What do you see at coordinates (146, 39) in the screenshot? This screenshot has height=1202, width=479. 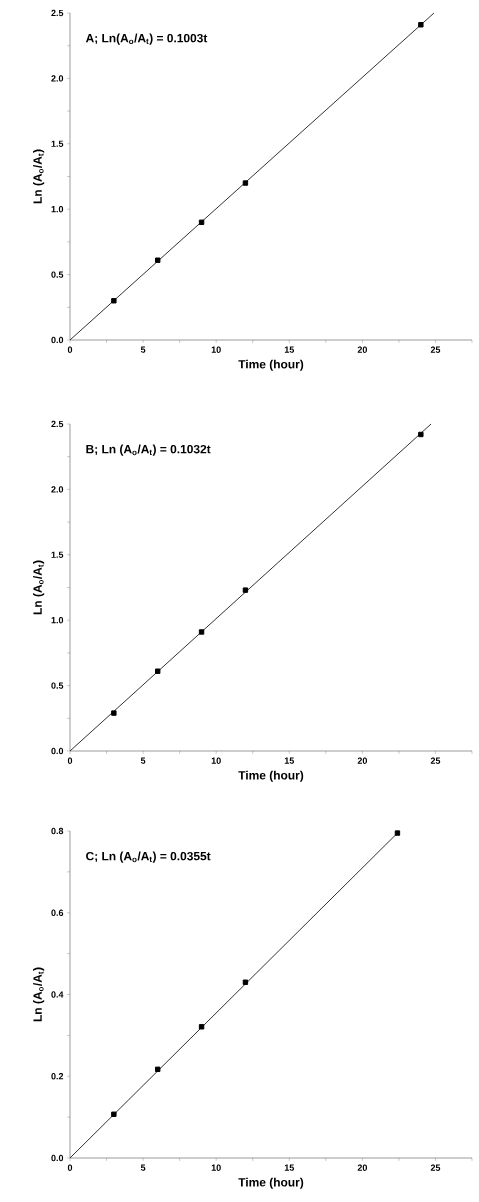 I see `annotation: A; Ln(A$_{o}$/A$_{t}$) = 0.1003t` at bounding box center [146, 39].